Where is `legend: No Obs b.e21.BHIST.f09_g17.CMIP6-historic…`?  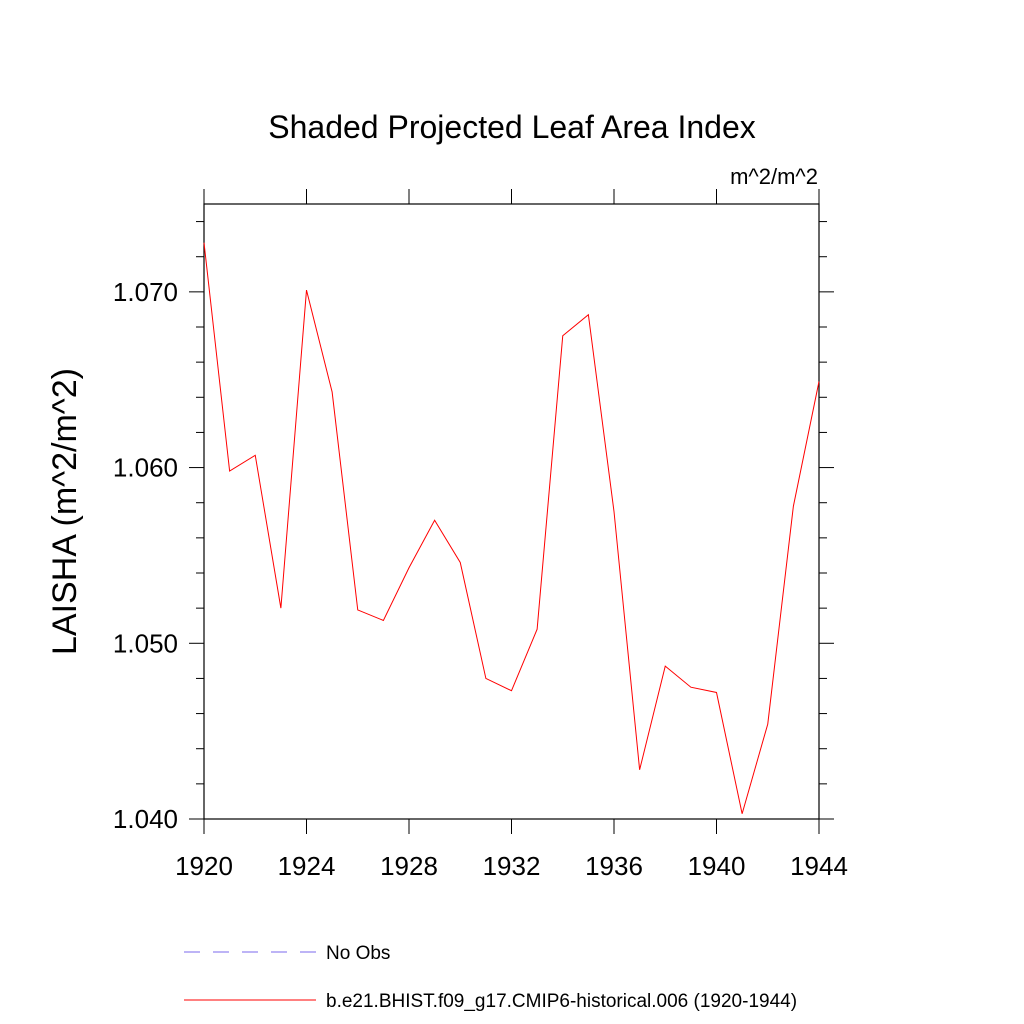
legend: No Obs b.e21.BHIST.f09_g17.CMIP6-historic… is located at coordinates (490, 977).